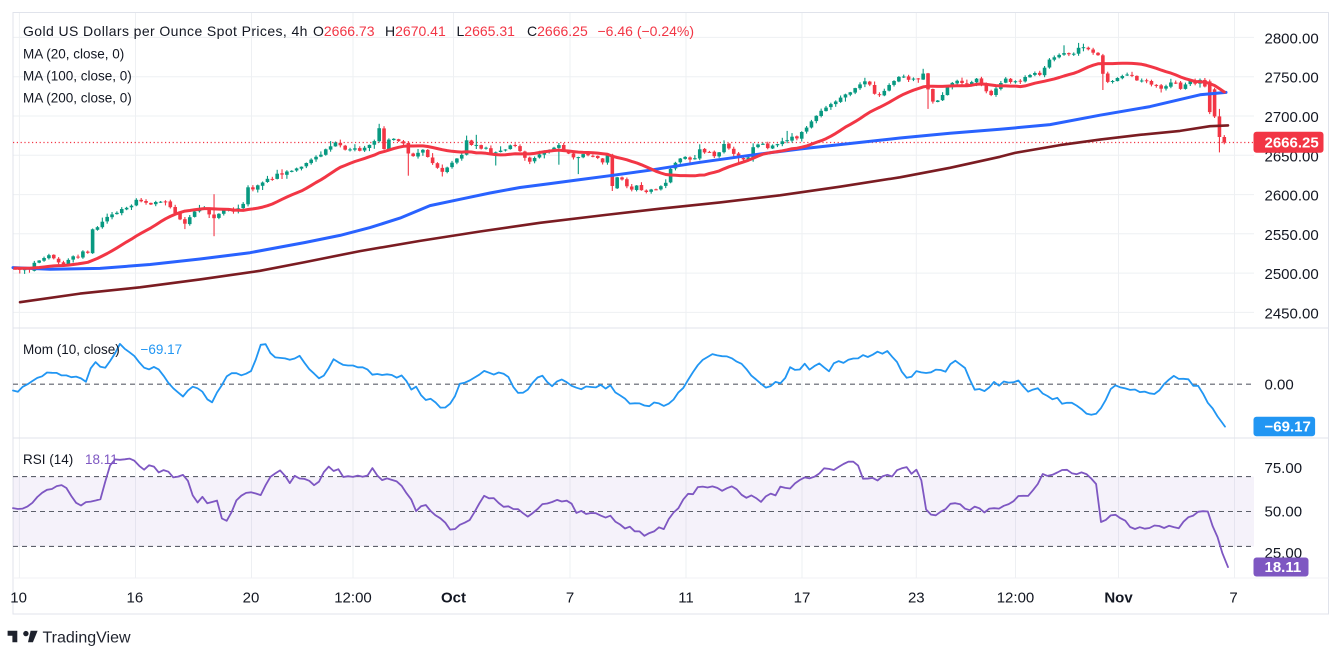 The width and height of the screenshot is (1342, 659). Describe the element at coordinates (77, 76) in the screenshot. I see `svg-text: MA (100, close, 0)` at that location.